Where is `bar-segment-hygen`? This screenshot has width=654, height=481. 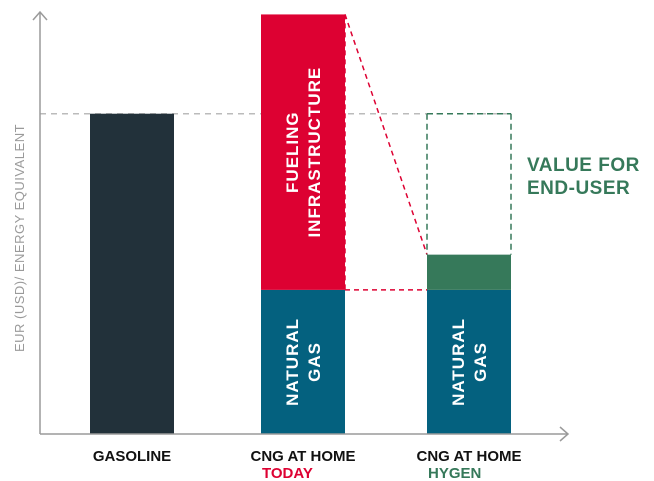
bar-segment-hygen is located at coordinates (469, 272).